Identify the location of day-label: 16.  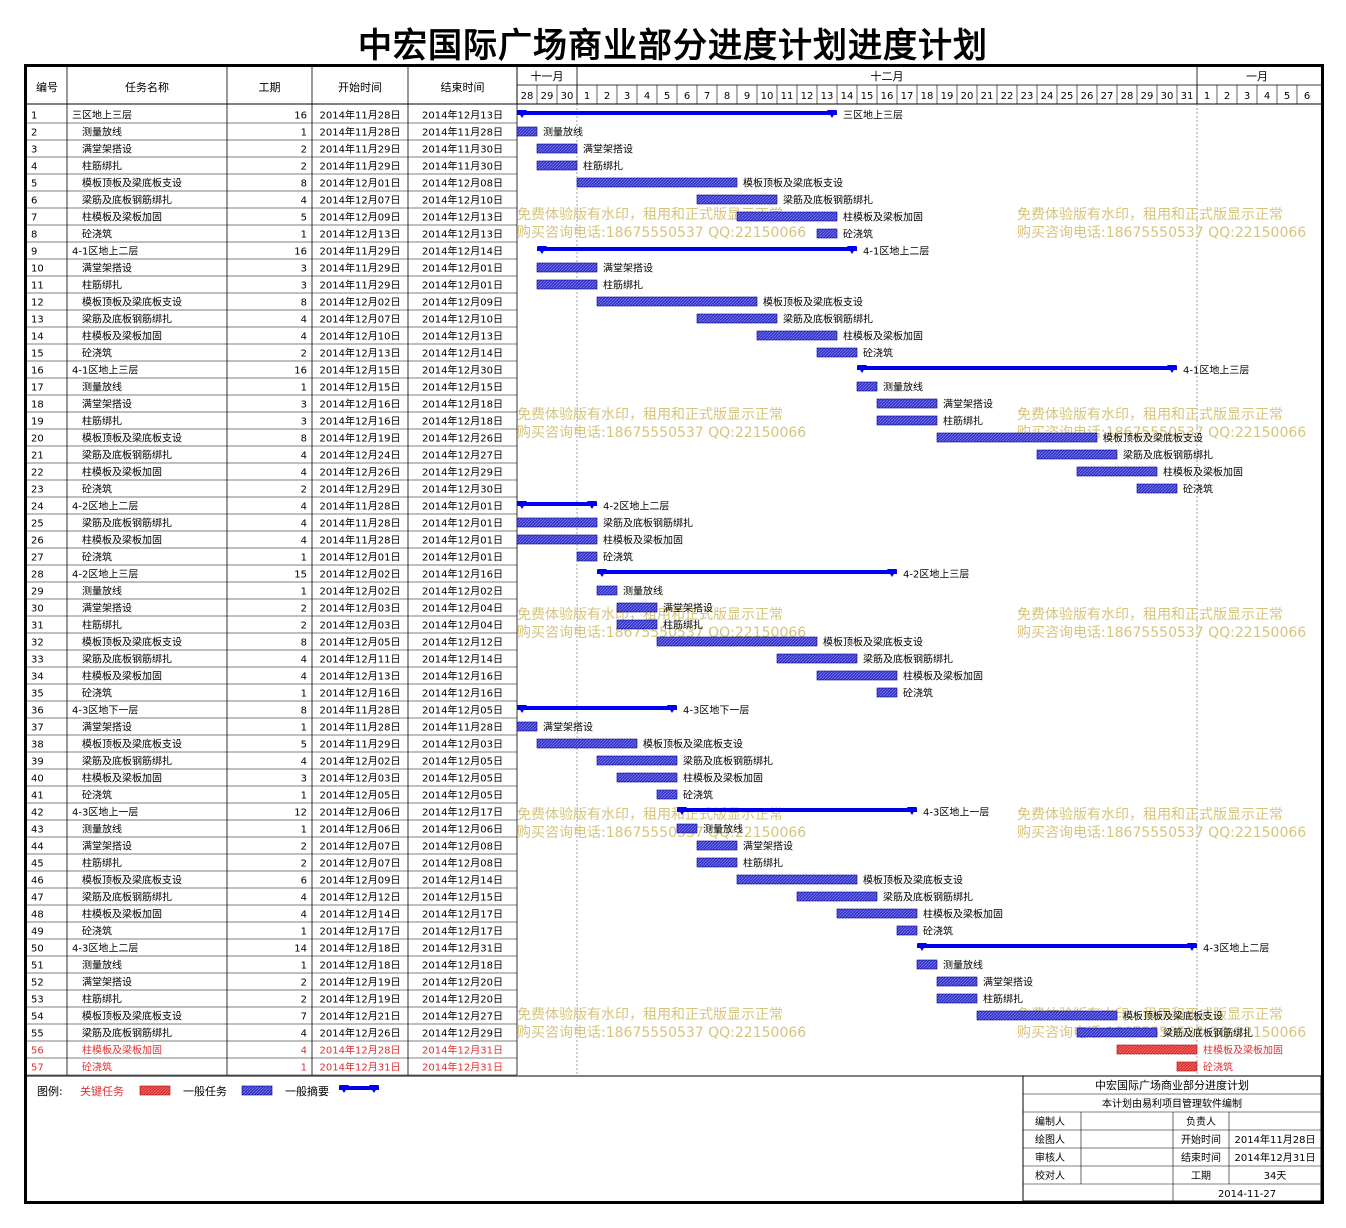
(887, 96).